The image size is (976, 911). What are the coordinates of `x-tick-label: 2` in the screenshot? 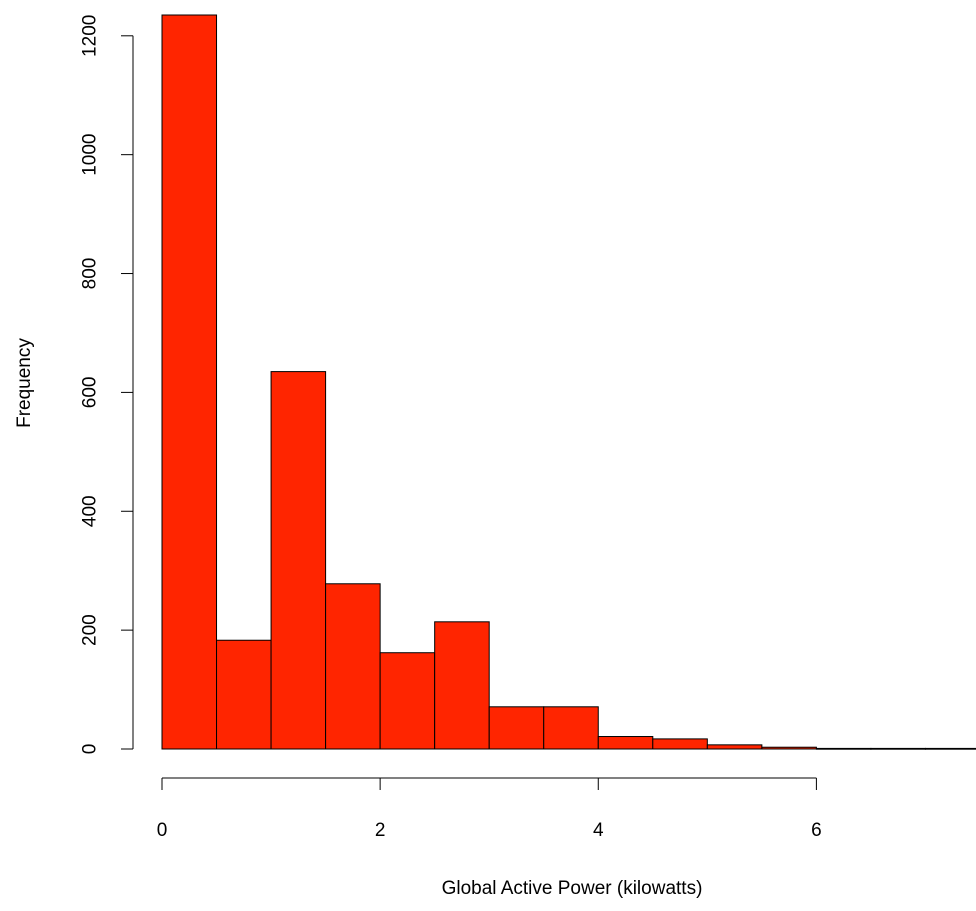 It's located at (380, 830).